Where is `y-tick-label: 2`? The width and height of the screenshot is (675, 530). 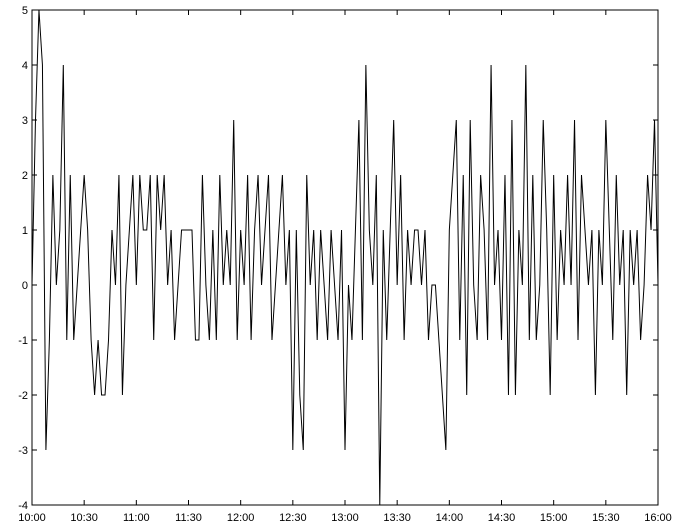 y-tick-label: 2 is located at coordinates (25, 176).